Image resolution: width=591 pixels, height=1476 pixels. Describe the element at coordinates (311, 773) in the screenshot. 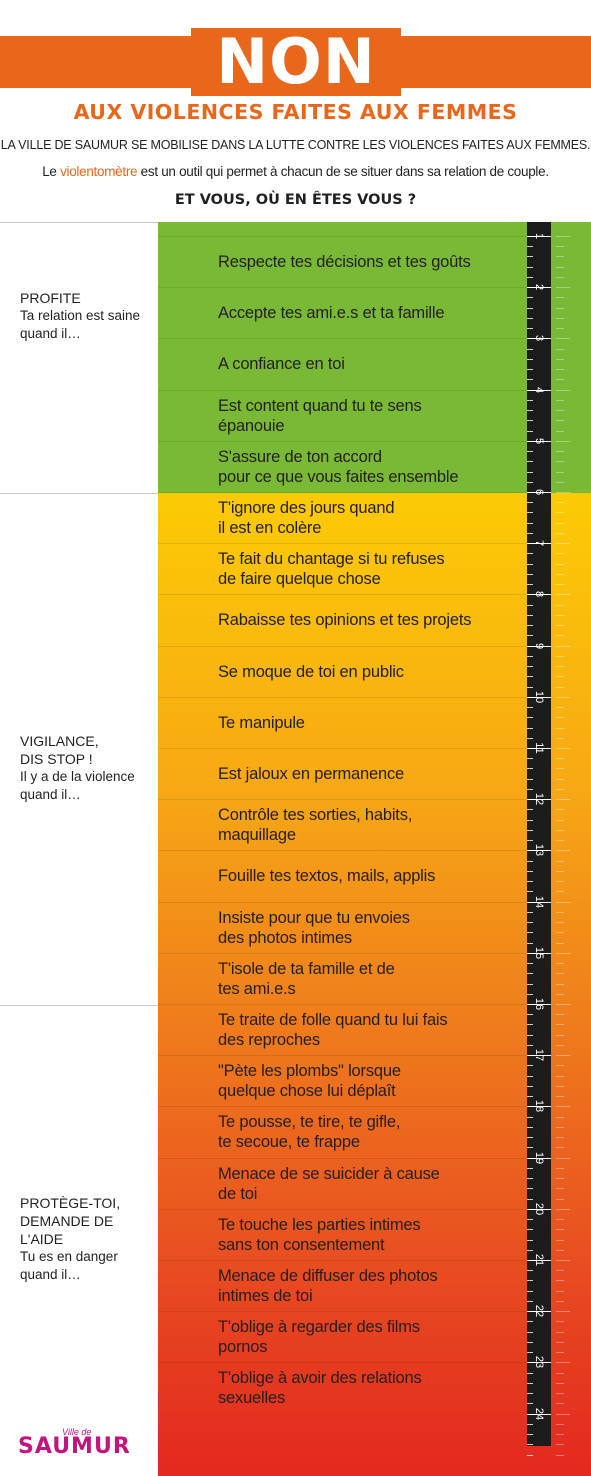

I see `item-line: Est jaloux en permanence` at that location.